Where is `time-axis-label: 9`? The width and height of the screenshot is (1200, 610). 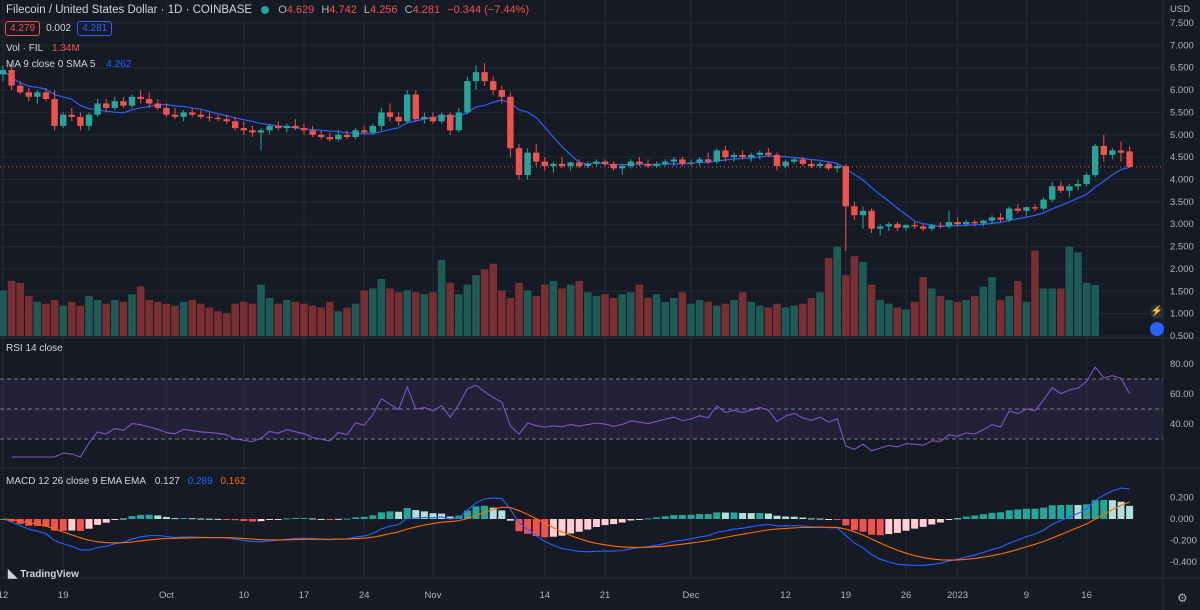 time-axis-label: 9 is located at coordinates (1026, 595).